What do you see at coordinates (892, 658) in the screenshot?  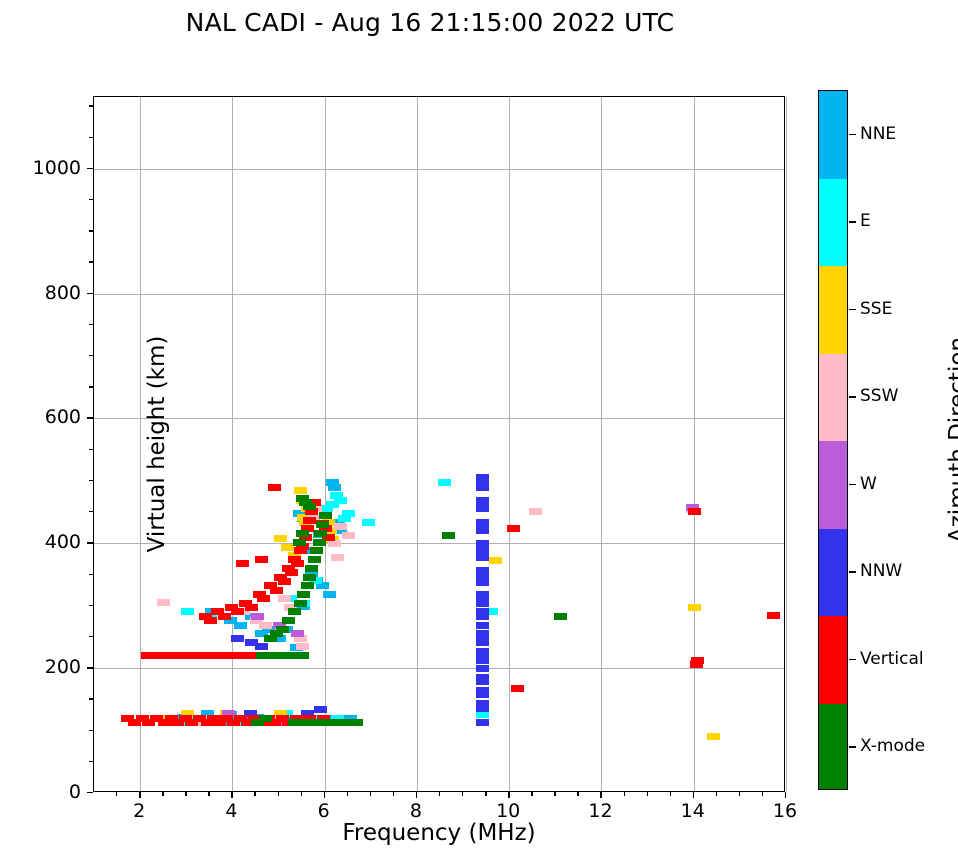 I see `colorbar-tick-label: Vertical` at bounding box center [892, 658].